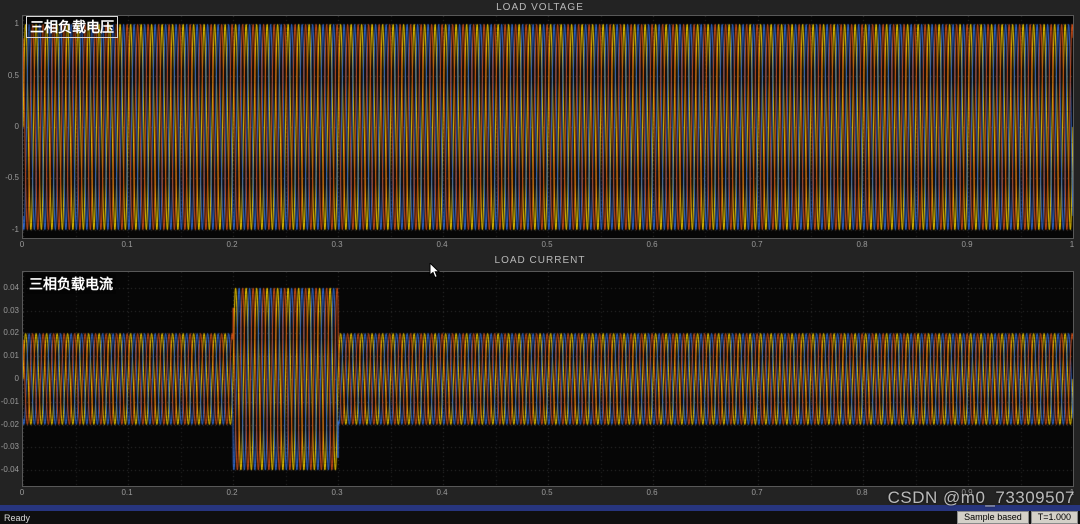  I want to click on y-tick-label: -0.01, so click(9, 401).